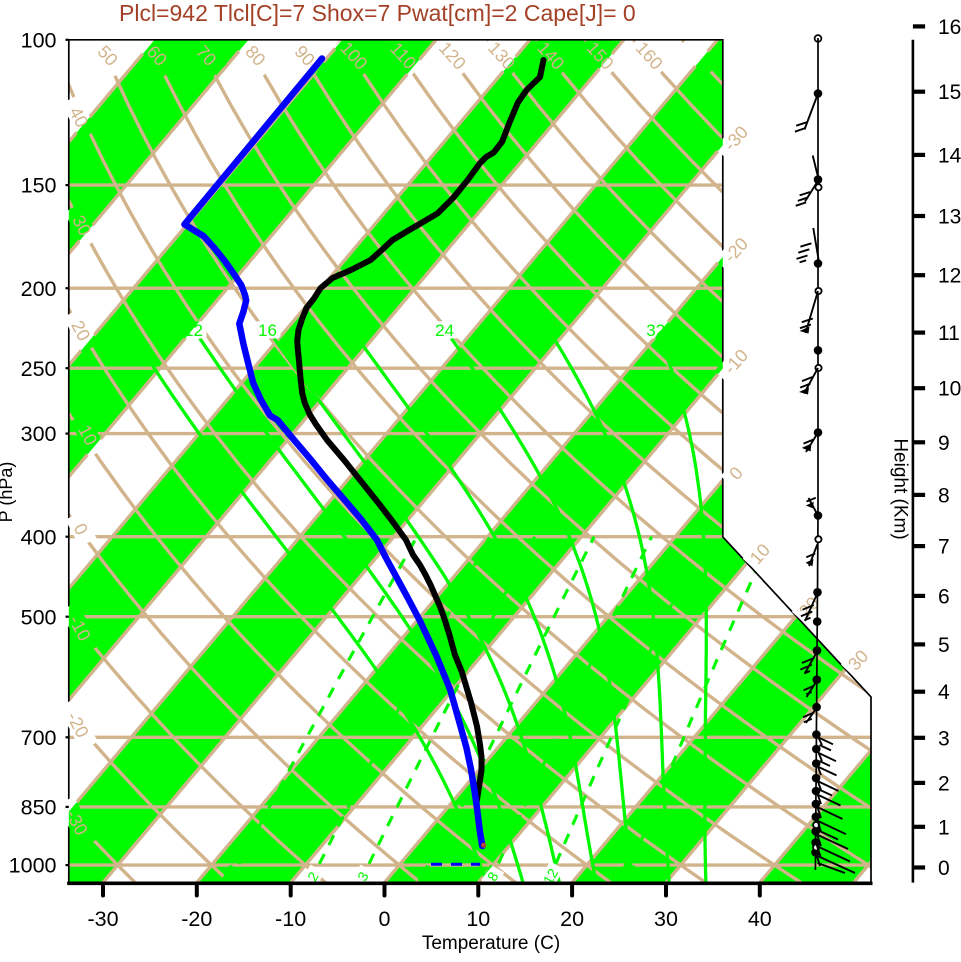 This screenshot has height=962, width=961. I want to click on svg-text: 500, so click(39, 617).